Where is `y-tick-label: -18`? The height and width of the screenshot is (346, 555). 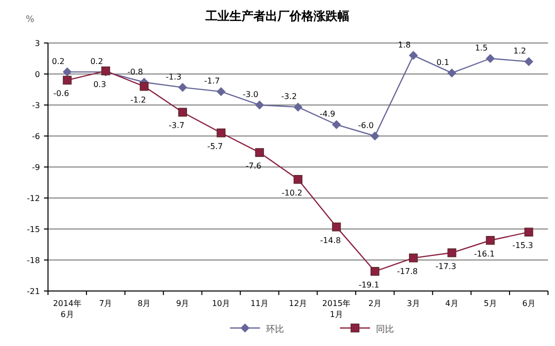 y-tick-label: -18 is located at coordinates (33, 260).